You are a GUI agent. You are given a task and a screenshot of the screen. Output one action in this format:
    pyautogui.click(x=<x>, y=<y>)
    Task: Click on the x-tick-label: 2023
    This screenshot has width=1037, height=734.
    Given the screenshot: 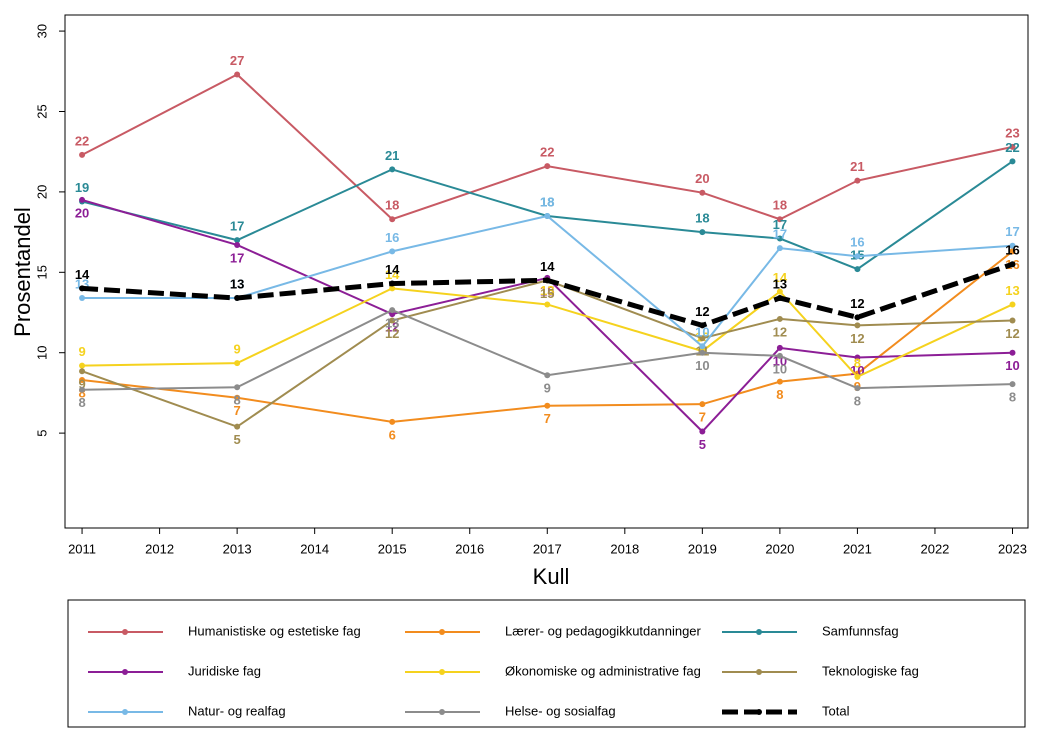 What is the action you would take?
    pyautogui.click(x=1012, y=548)
    